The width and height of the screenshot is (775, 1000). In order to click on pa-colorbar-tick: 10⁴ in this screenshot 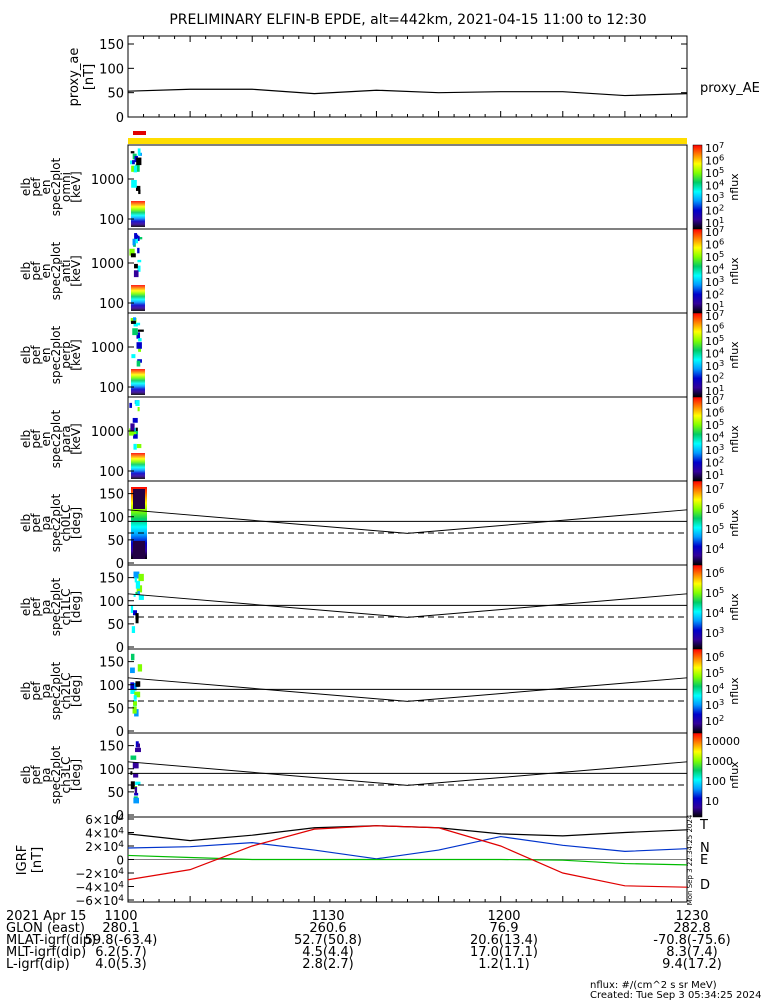, I will do `click(714, 548)`.